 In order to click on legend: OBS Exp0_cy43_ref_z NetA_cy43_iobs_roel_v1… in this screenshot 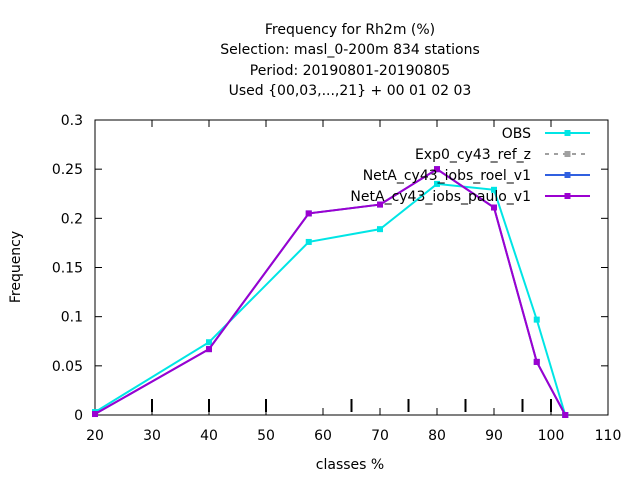, I will do `click(470, 165)`.